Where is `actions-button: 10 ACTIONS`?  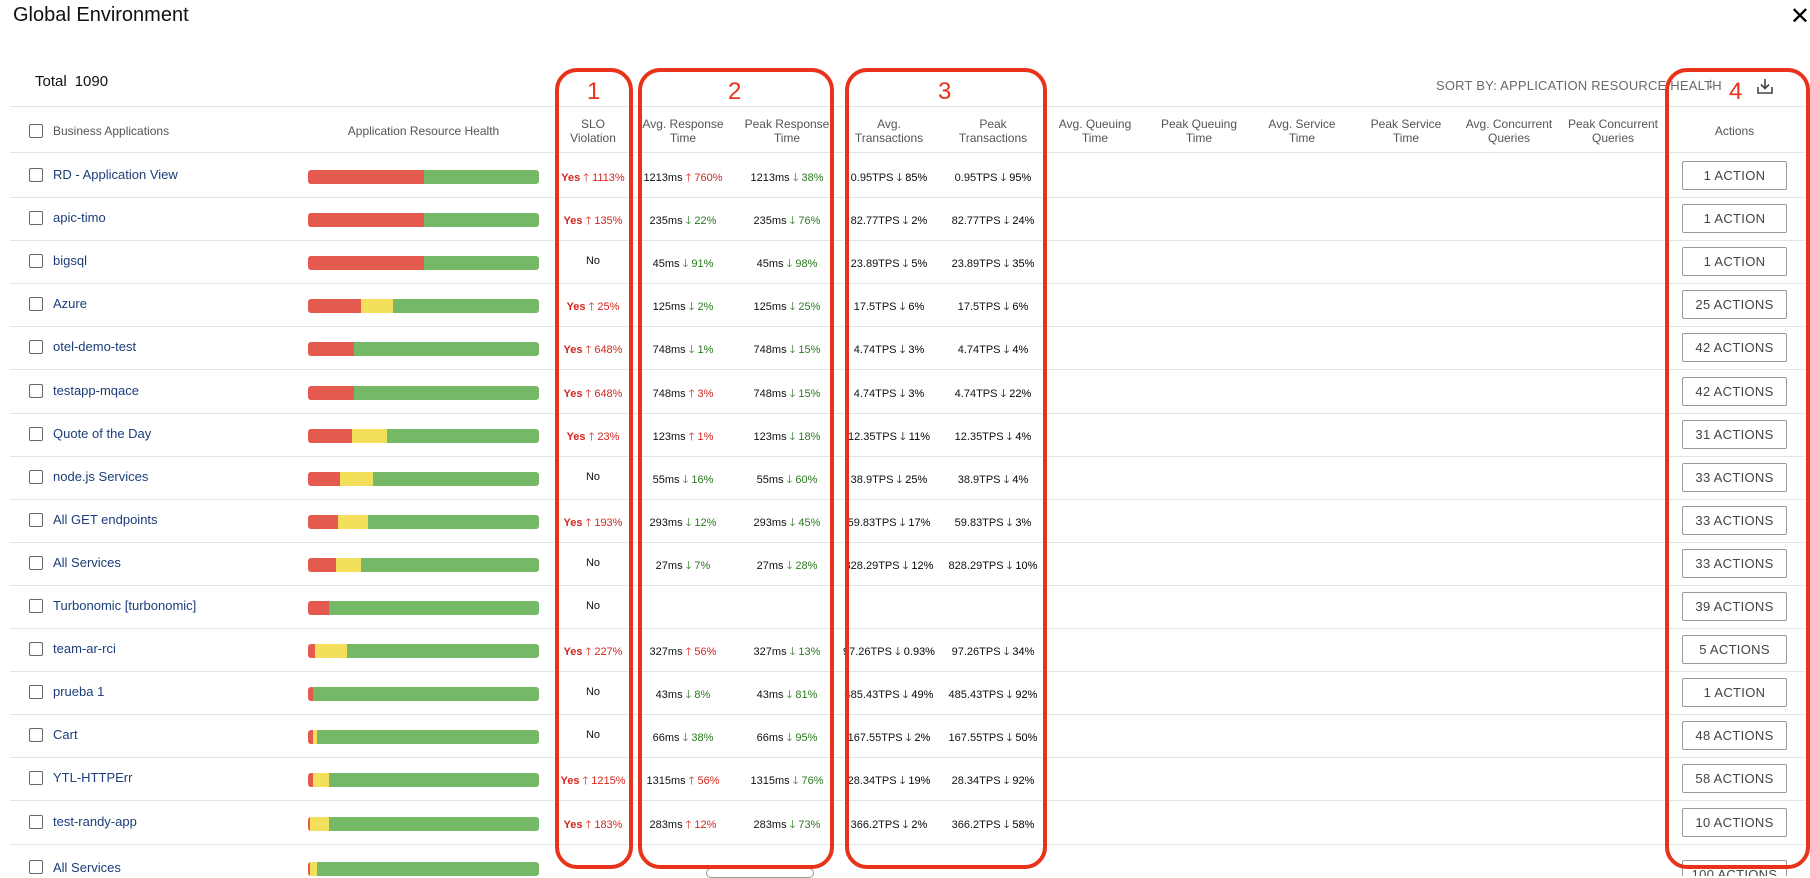
actions-button: 10 ACTIONS is located at coordinates (1734, 822).